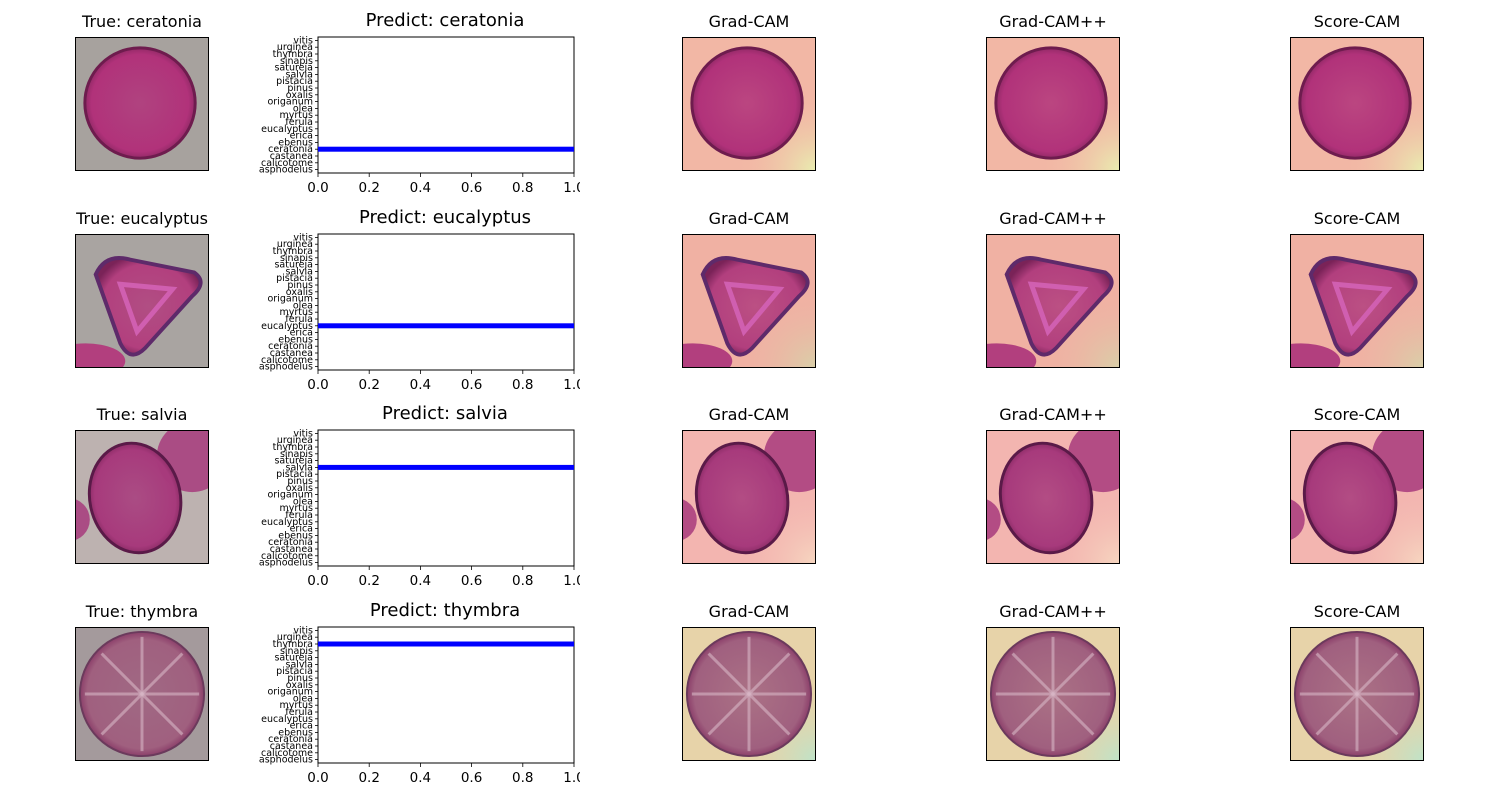 The width and height of the screenshot is (1500, 806). I want to click on true-label-title: True: eucalyptus, so click(142, 218).